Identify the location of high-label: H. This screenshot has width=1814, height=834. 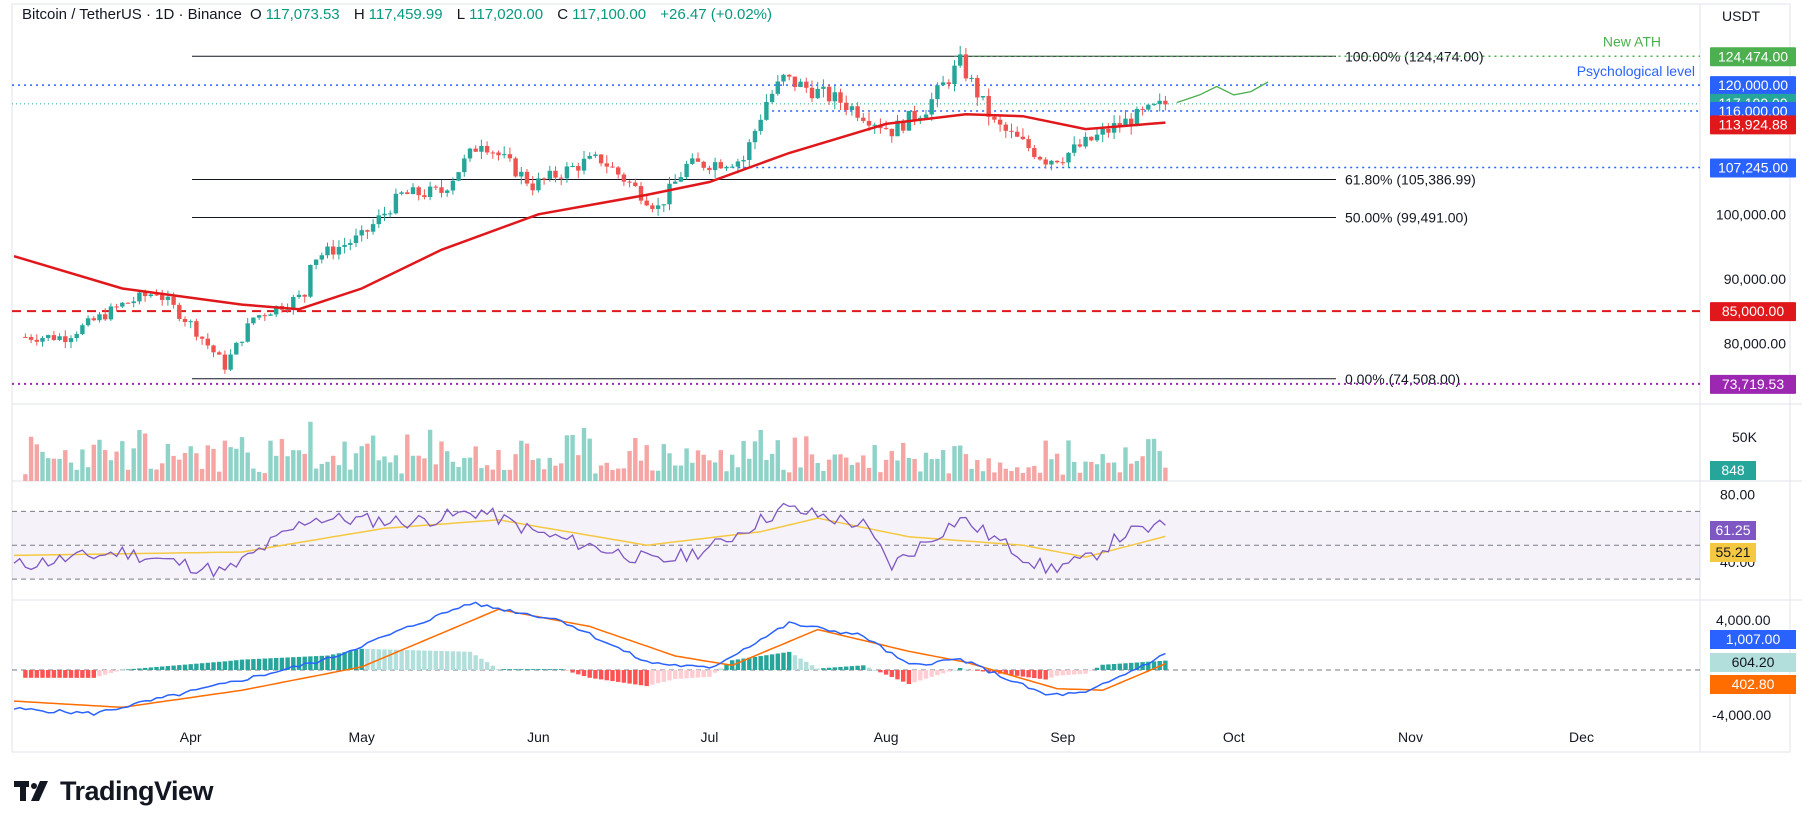
(359, 14).